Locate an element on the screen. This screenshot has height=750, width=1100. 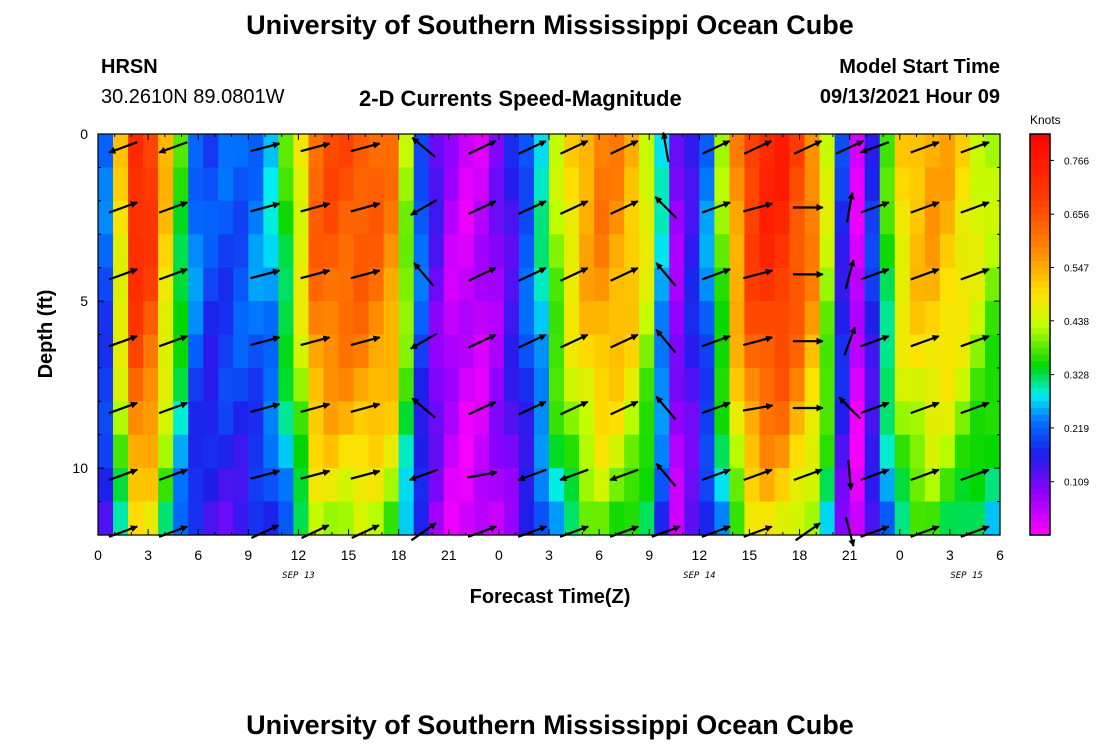
model-start-value: 09/13/2021 Hour 09 is located at coordinates (909, 97).